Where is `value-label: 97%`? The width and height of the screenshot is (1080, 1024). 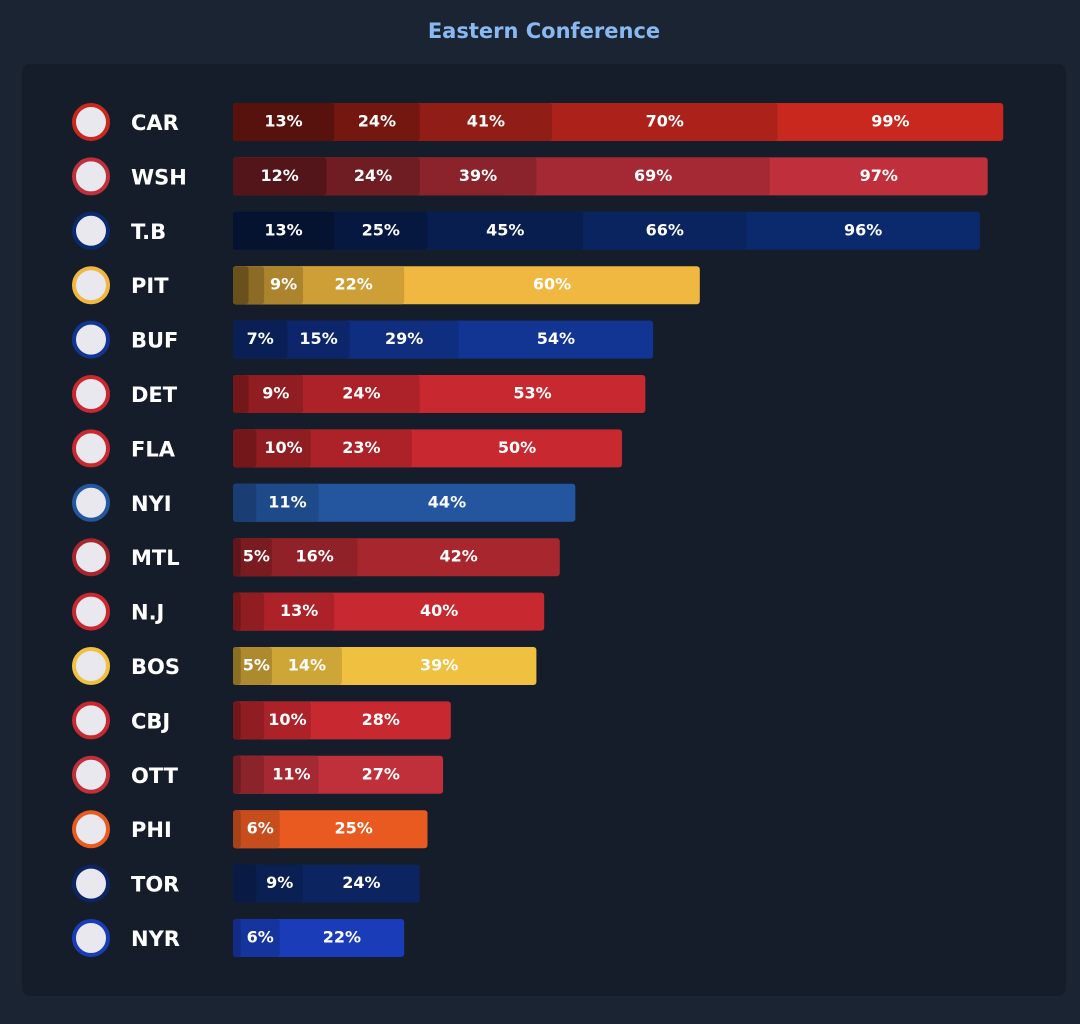
value-label: 97% is located at coordinates (879, 175).